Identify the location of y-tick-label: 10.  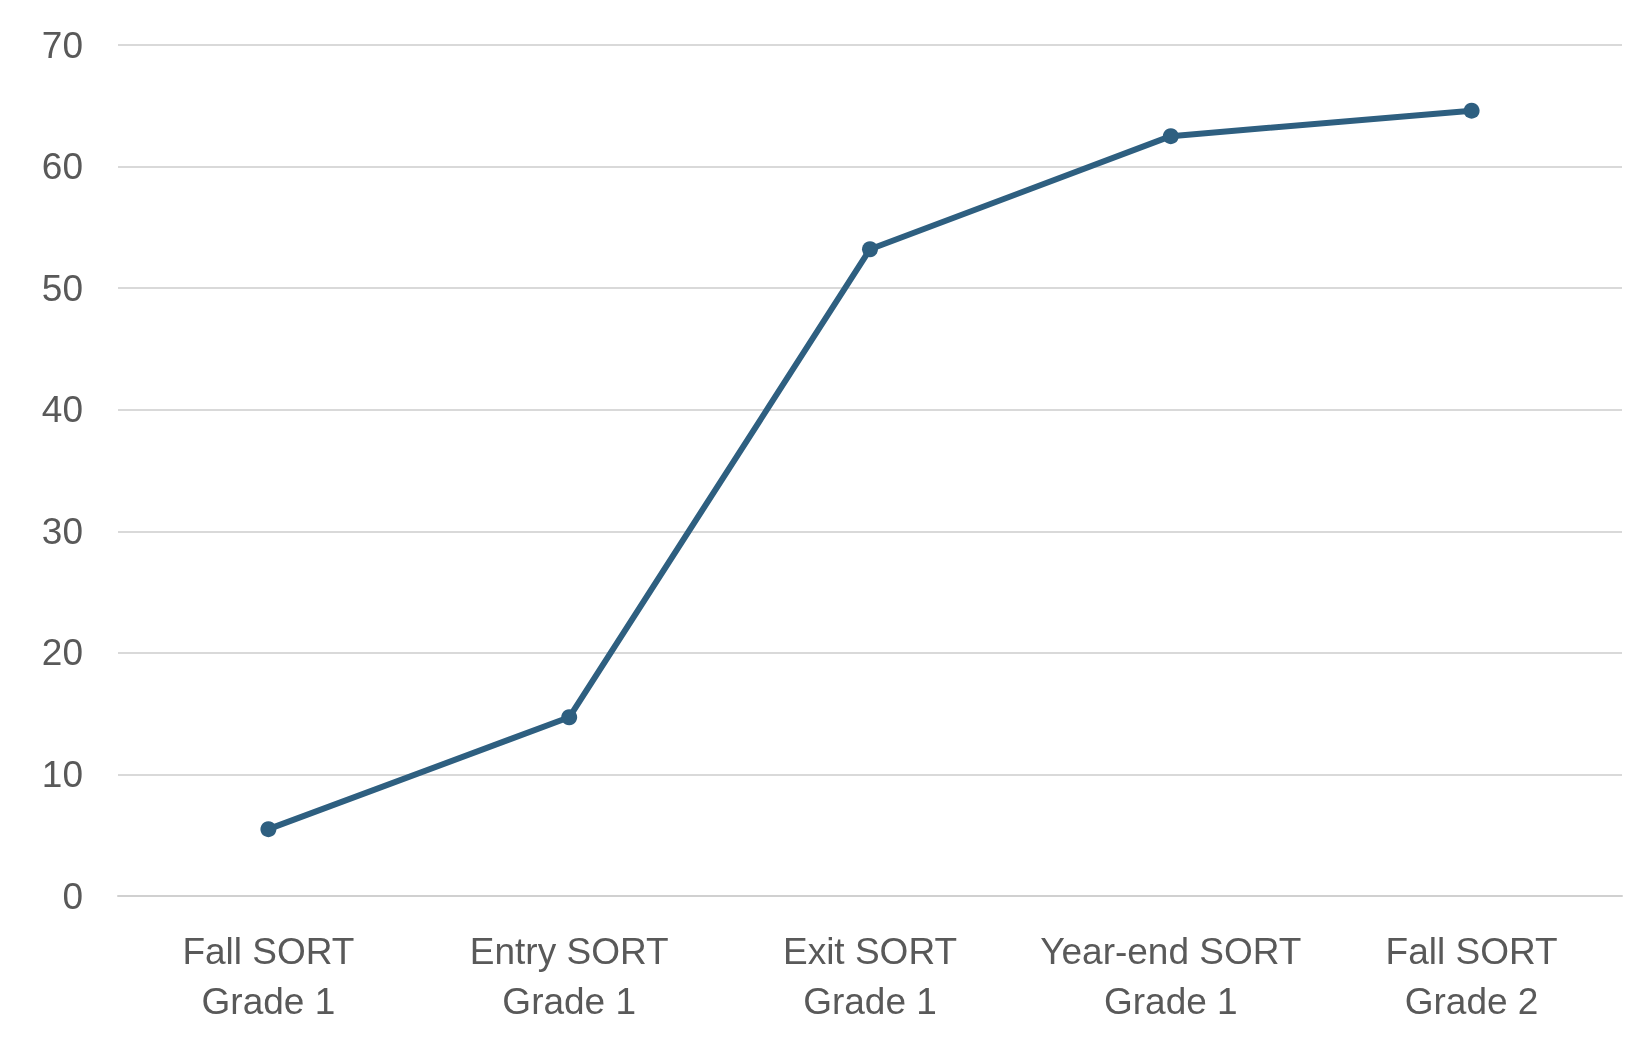
(62, 774).